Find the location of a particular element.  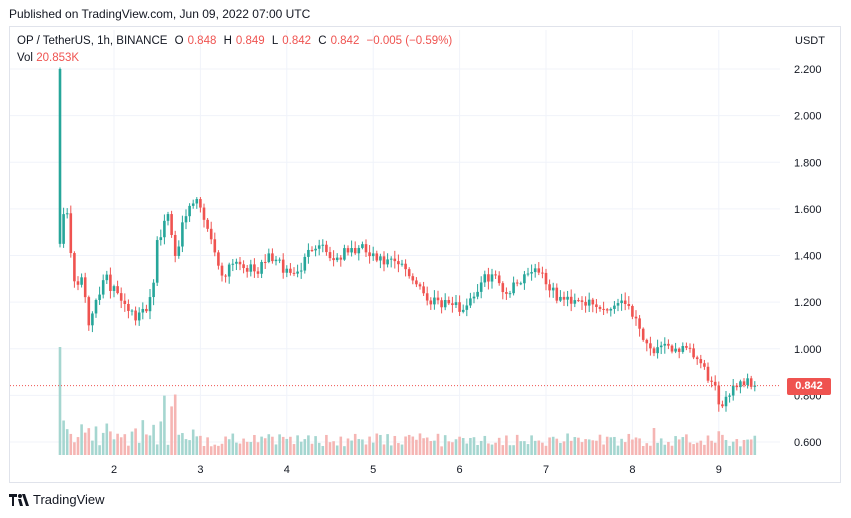

x-tick-label: 3 is located at coordinates (200, 470).